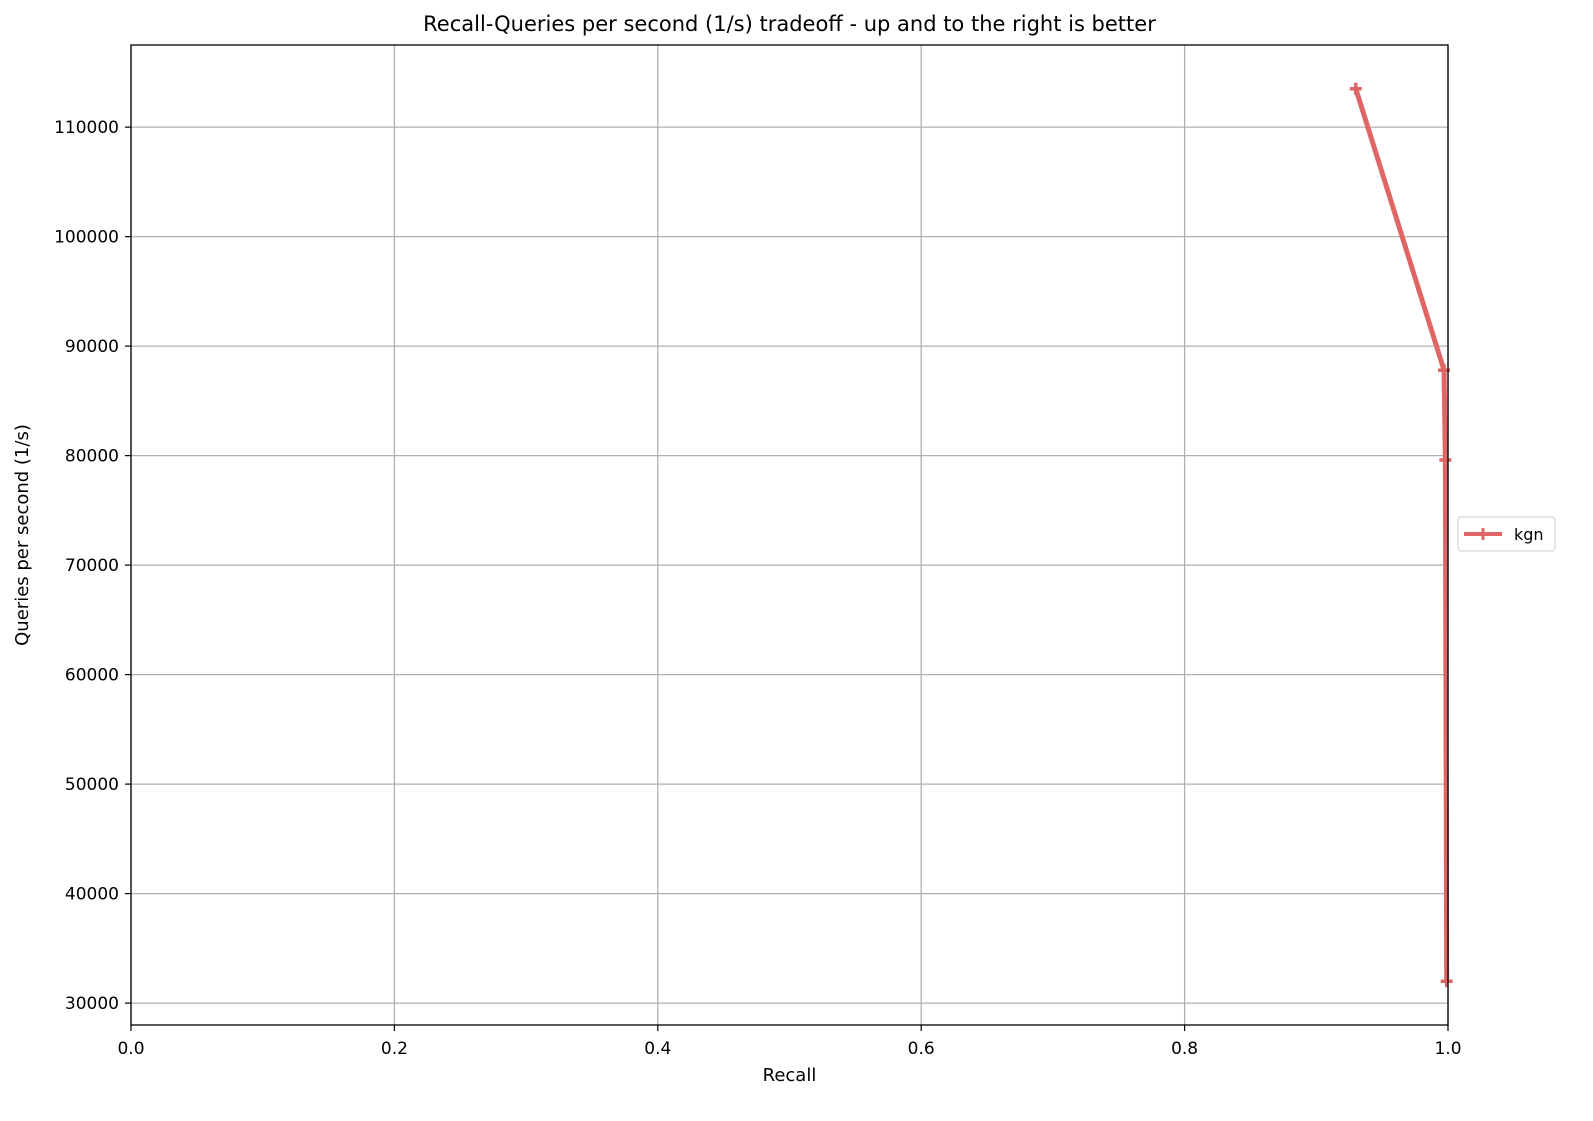  I want to click on y-axis-label: Queries per second (1/s), so click(22, 535).